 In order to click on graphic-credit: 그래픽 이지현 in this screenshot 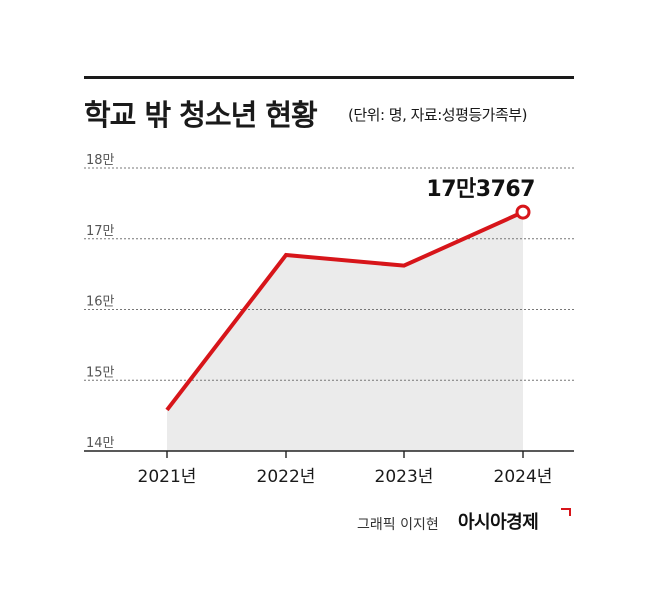, I will do `click(398, 525)`.